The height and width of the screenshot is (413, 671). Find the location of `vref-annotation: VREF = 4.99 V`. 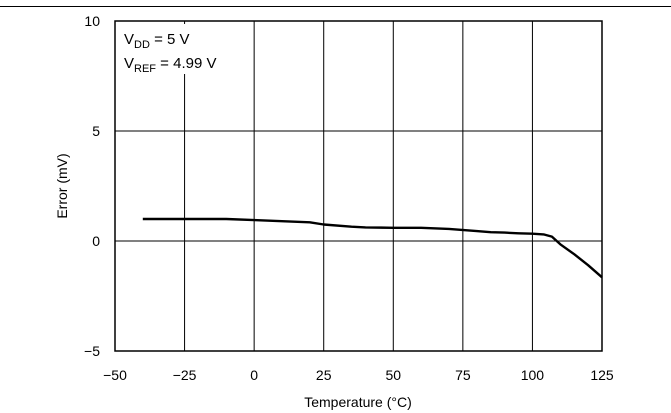

vref-annotation: VREF = 4.99 V is located at coordinates (170, 65).